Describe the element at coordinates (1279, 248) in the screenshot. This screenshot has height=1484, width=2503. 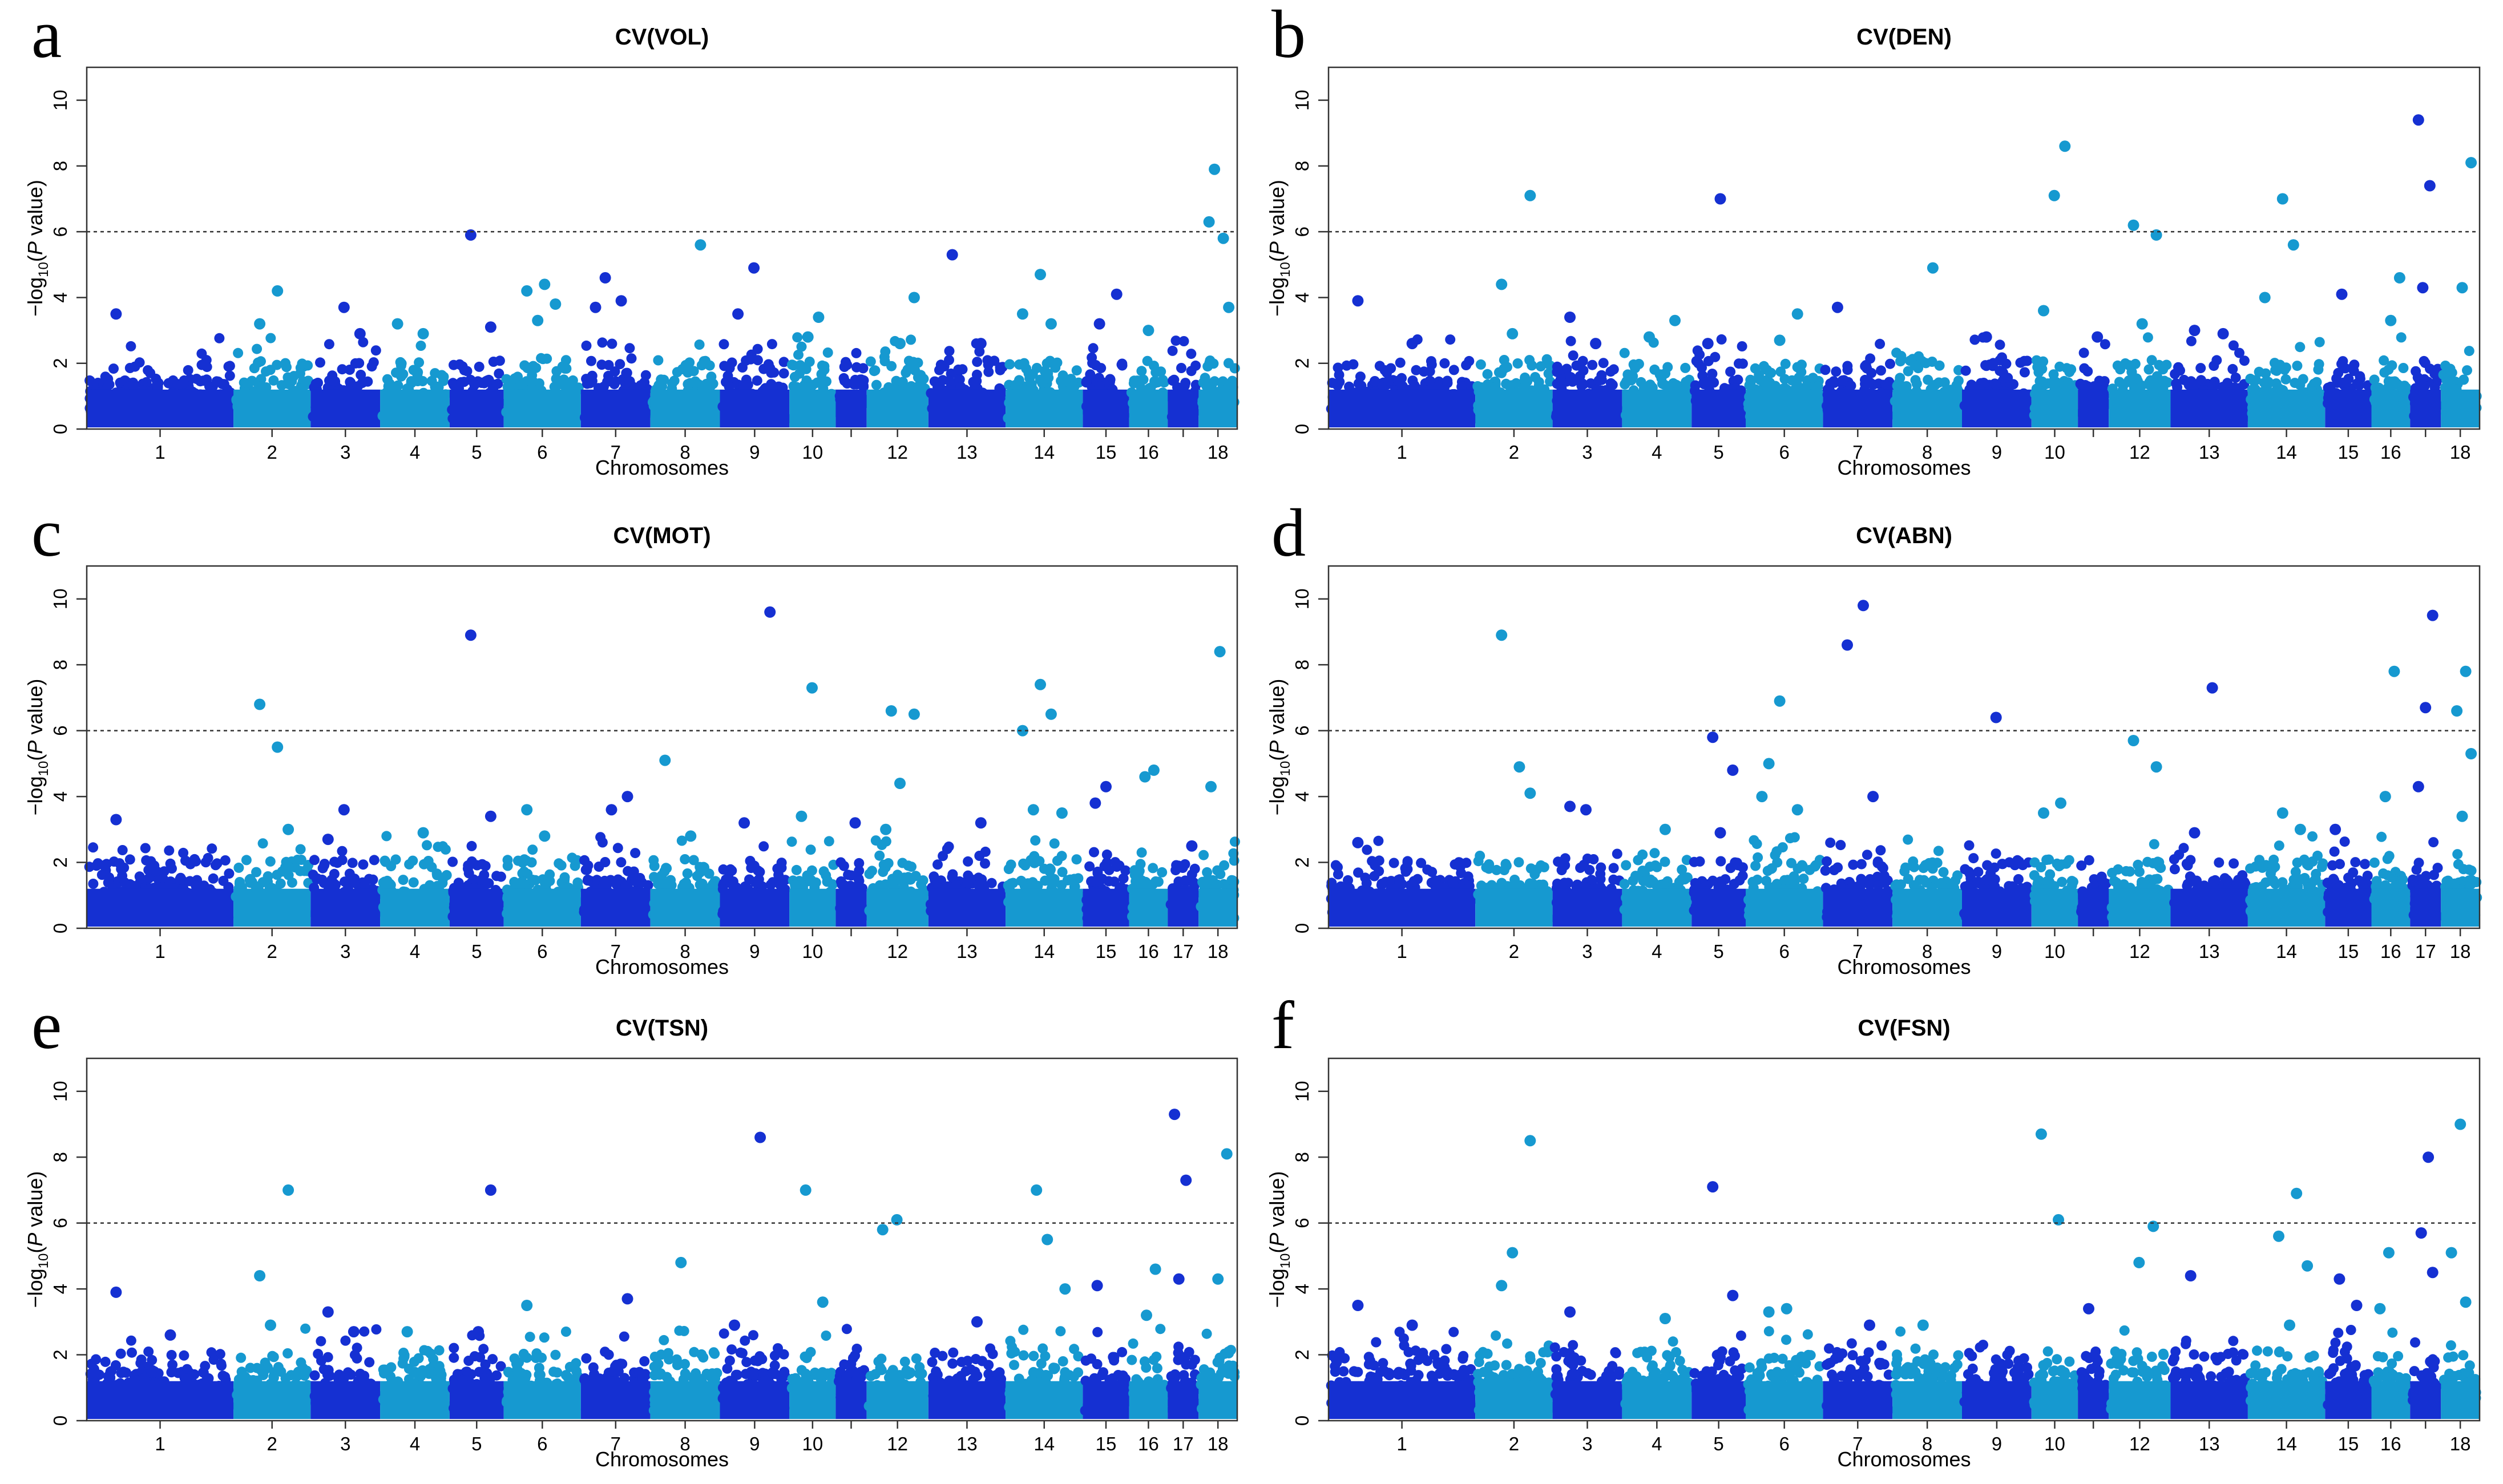
I see `y-axis-label: −log10(P value)` at that location.